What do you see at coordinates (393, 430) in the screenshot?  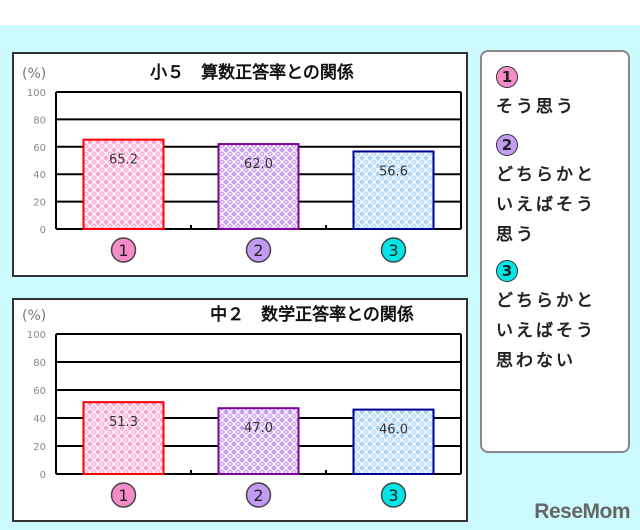 I see `data-label: 46.0` at bounding box center [393, 430].